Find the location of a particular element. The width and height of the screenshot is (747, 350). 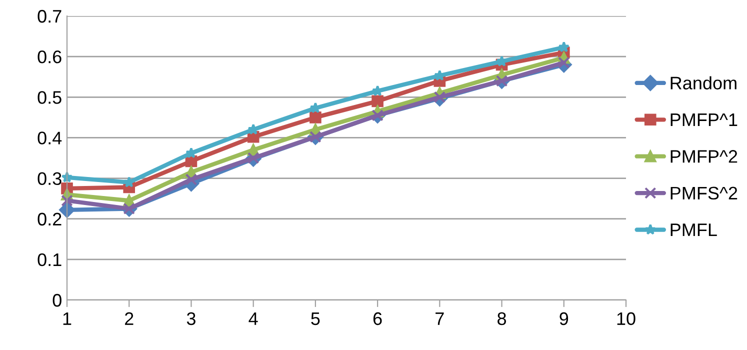

x-tick-label: 8 is located at coordinates (502, 319).